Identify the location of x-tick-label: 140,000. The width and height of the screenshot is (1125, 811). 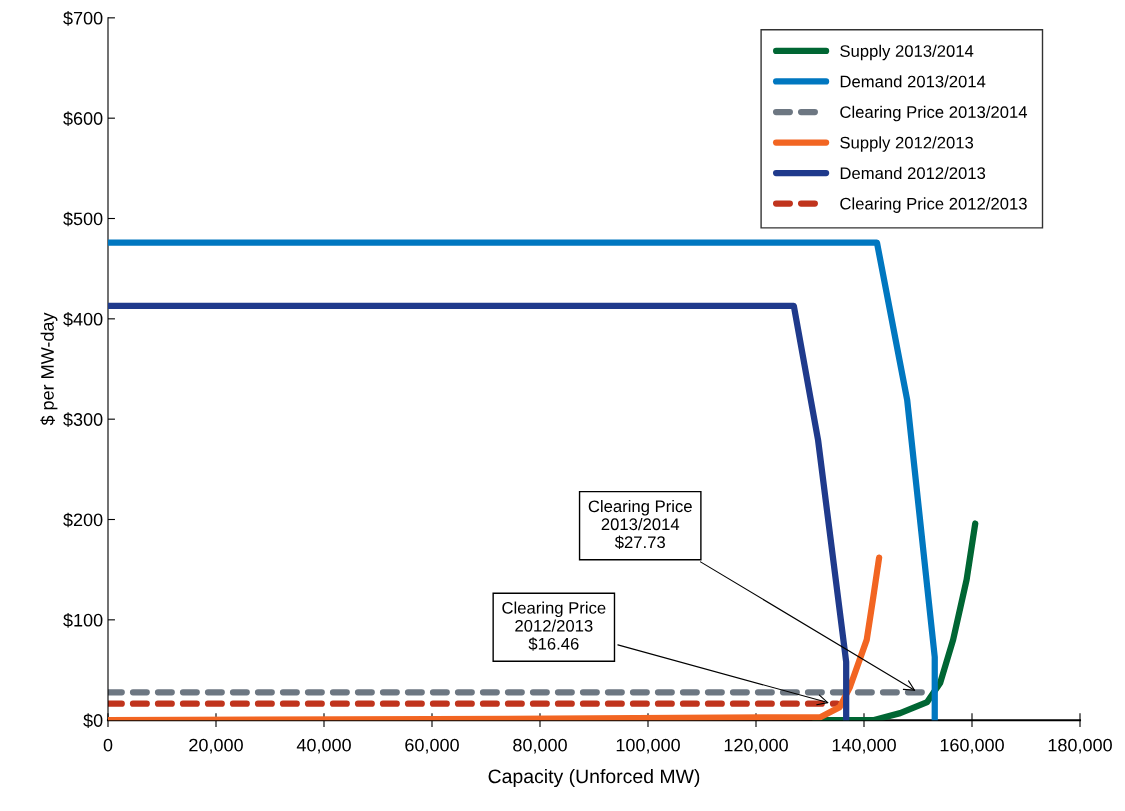
(864, 746).